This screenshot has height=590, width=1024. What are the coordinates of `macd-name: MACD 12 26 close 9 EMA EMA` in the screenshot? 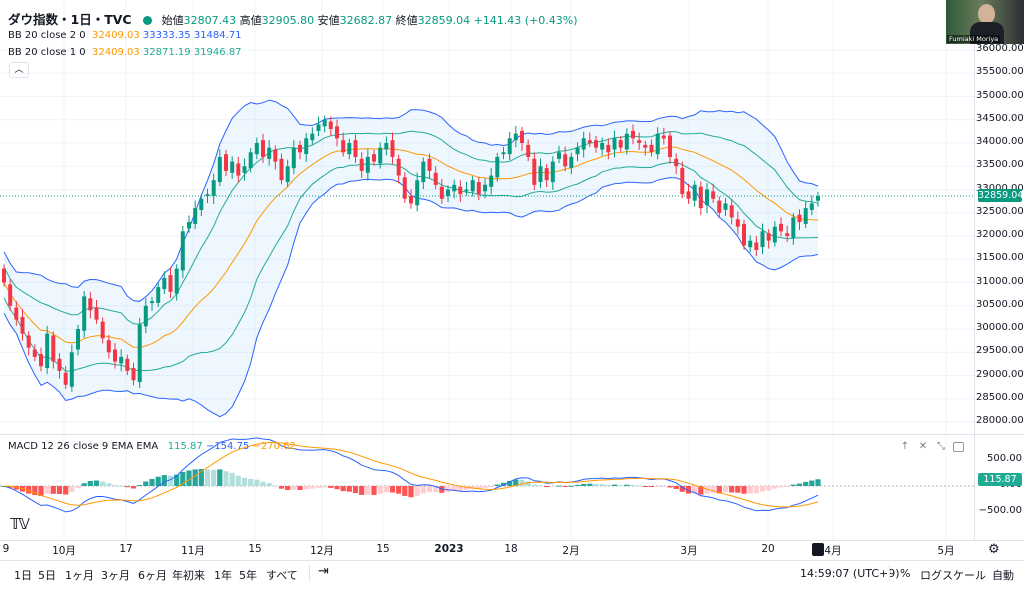 It's located at (83, 446).